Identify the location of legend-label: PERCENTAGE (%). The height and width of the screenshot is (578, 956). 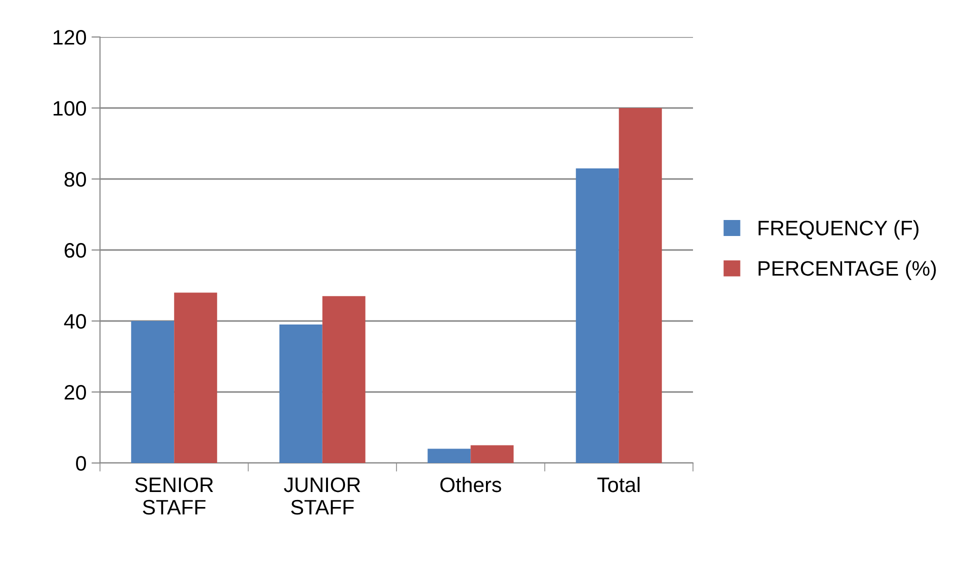
(847, 270).